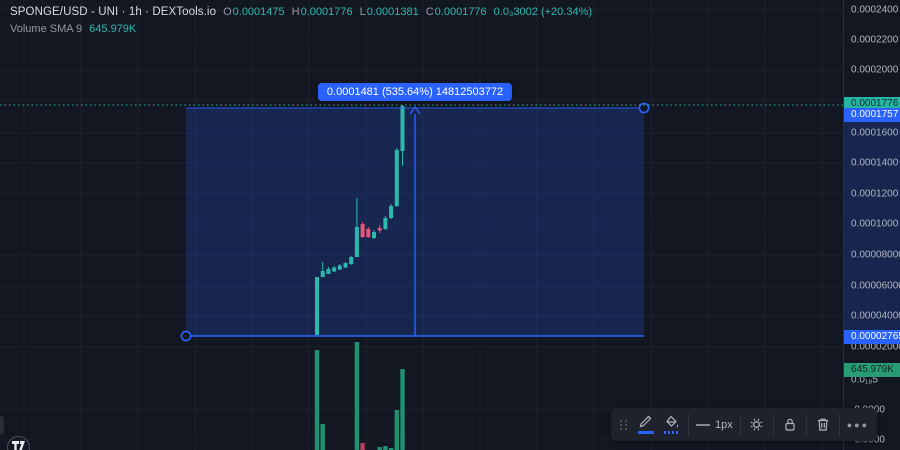  I want to click on lock-button, so click(790, 425).